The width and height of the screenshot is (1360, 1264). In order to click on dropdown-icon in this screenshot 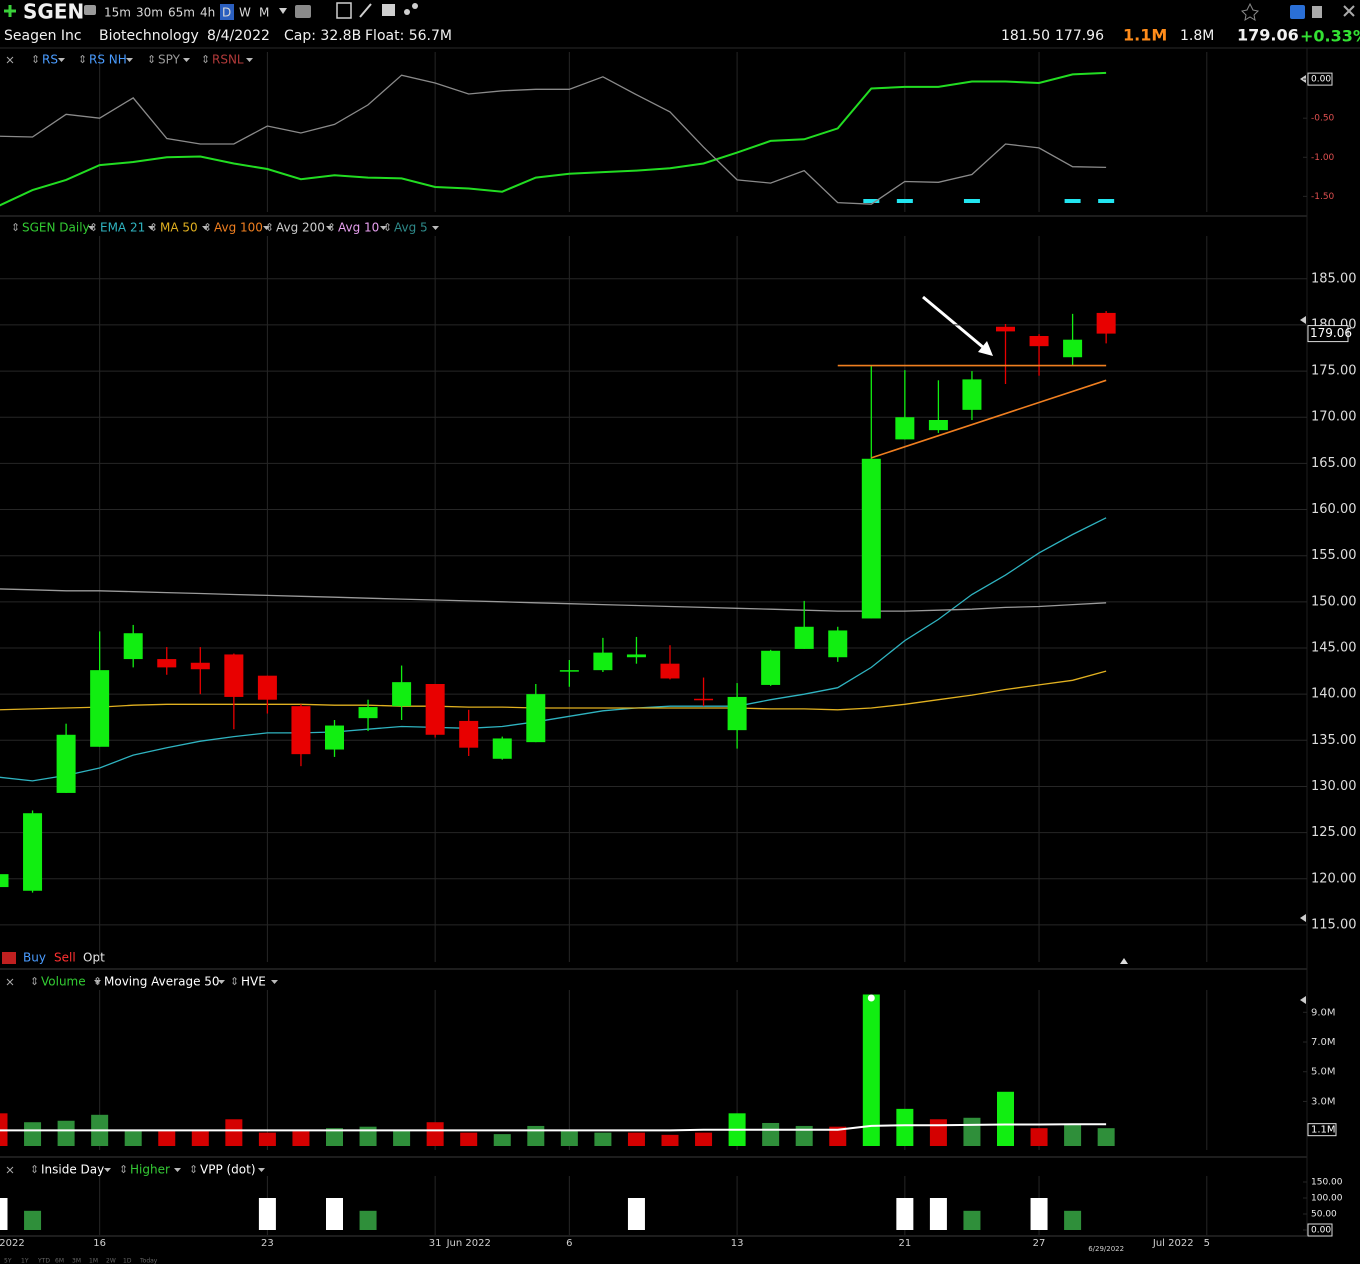, I will do `click(283, 11)`.